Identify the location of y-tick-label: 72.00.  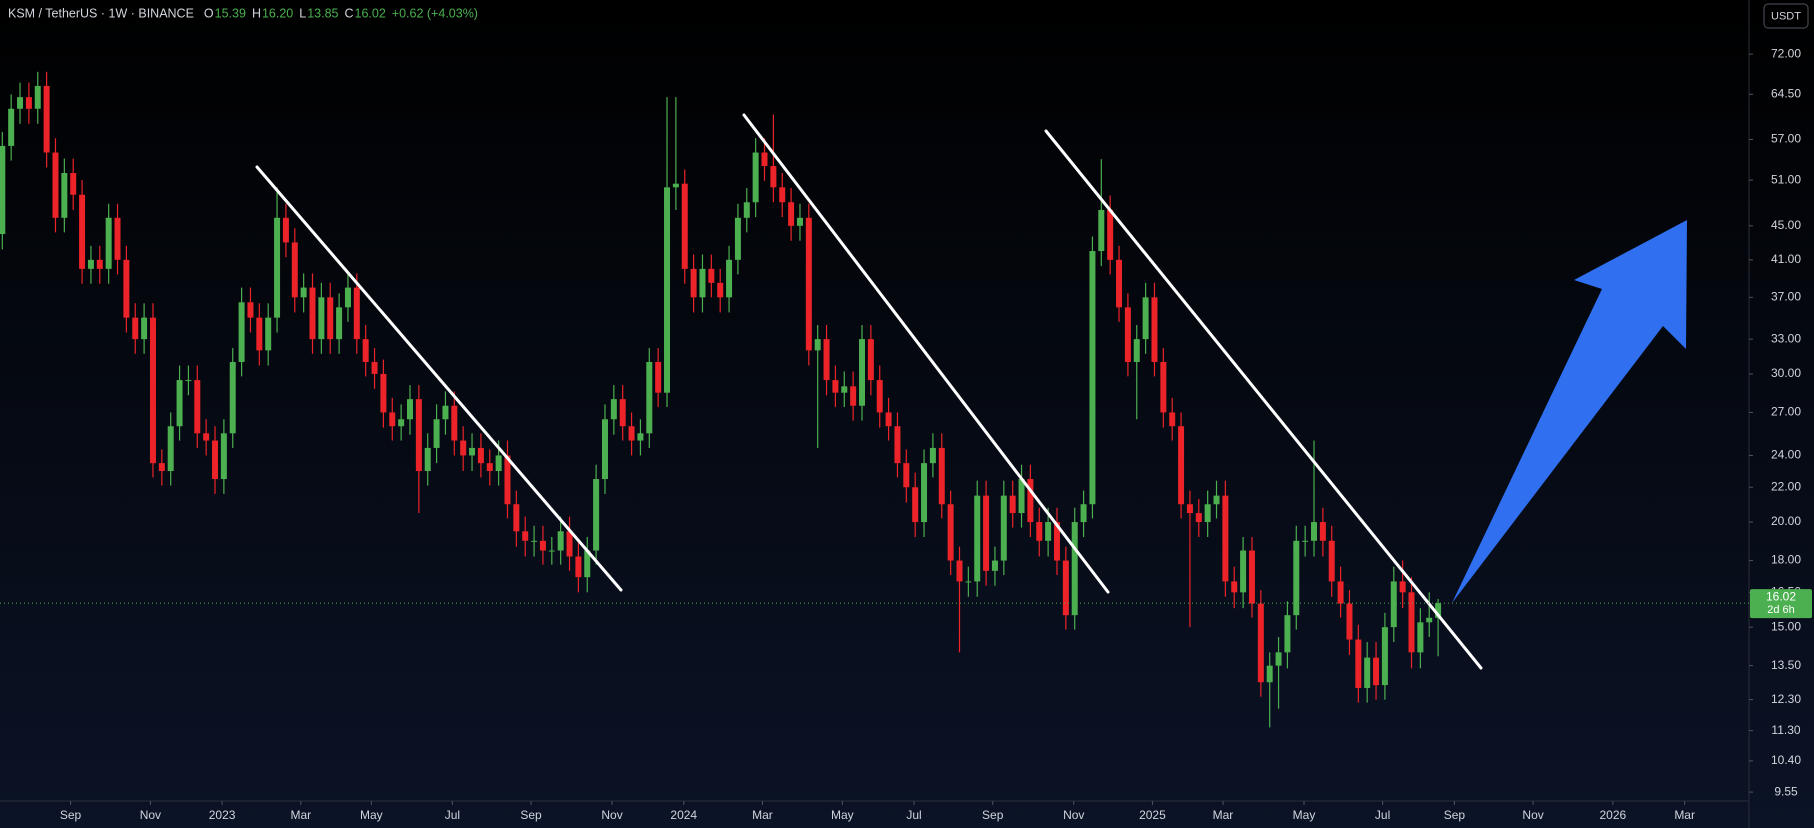
(1786, 53).